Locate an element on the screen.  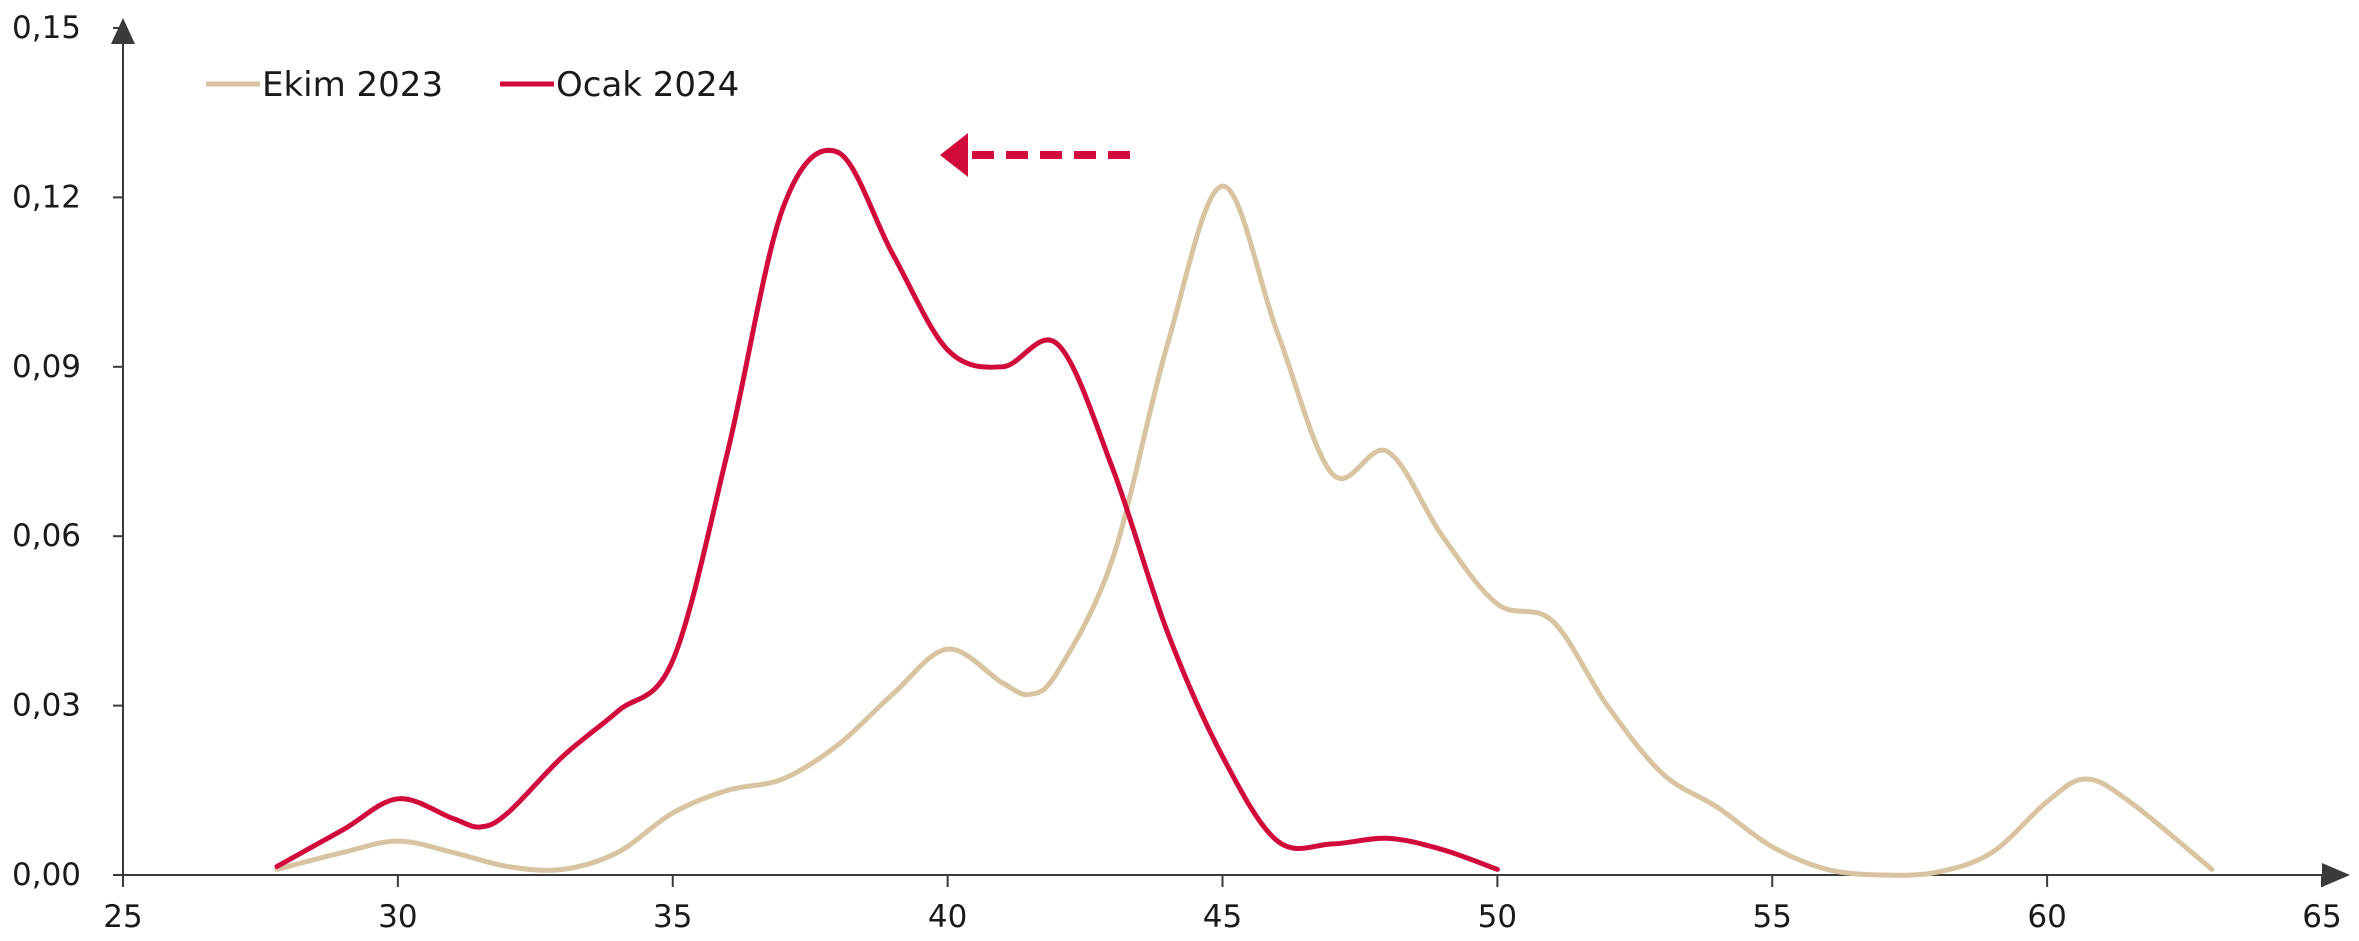
y-tick-label: 0,15 is located at coordinates (46, 28).